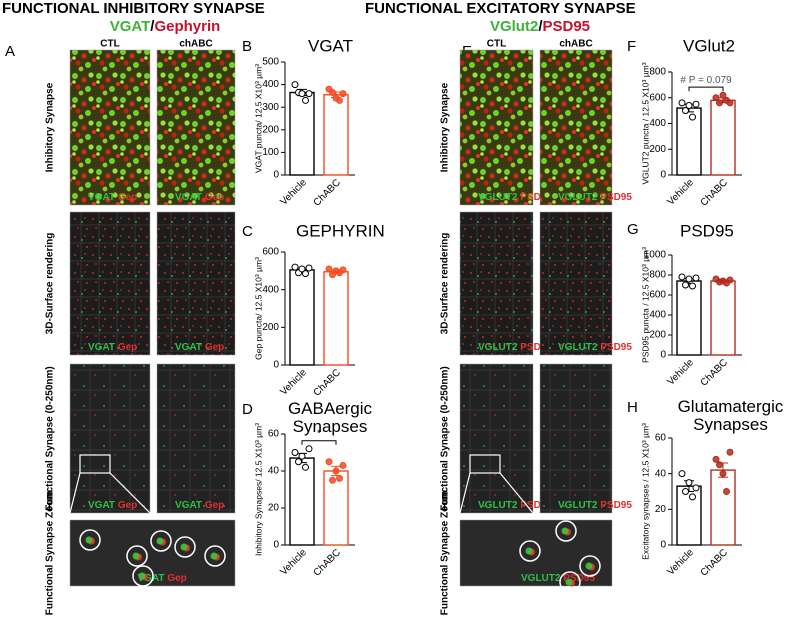 The width and height of the screenshot is (793, 622). What do you see at coordinates (496, 493) in the screenshot?
I see `zoom-connector` at bounding box center [496, 493].